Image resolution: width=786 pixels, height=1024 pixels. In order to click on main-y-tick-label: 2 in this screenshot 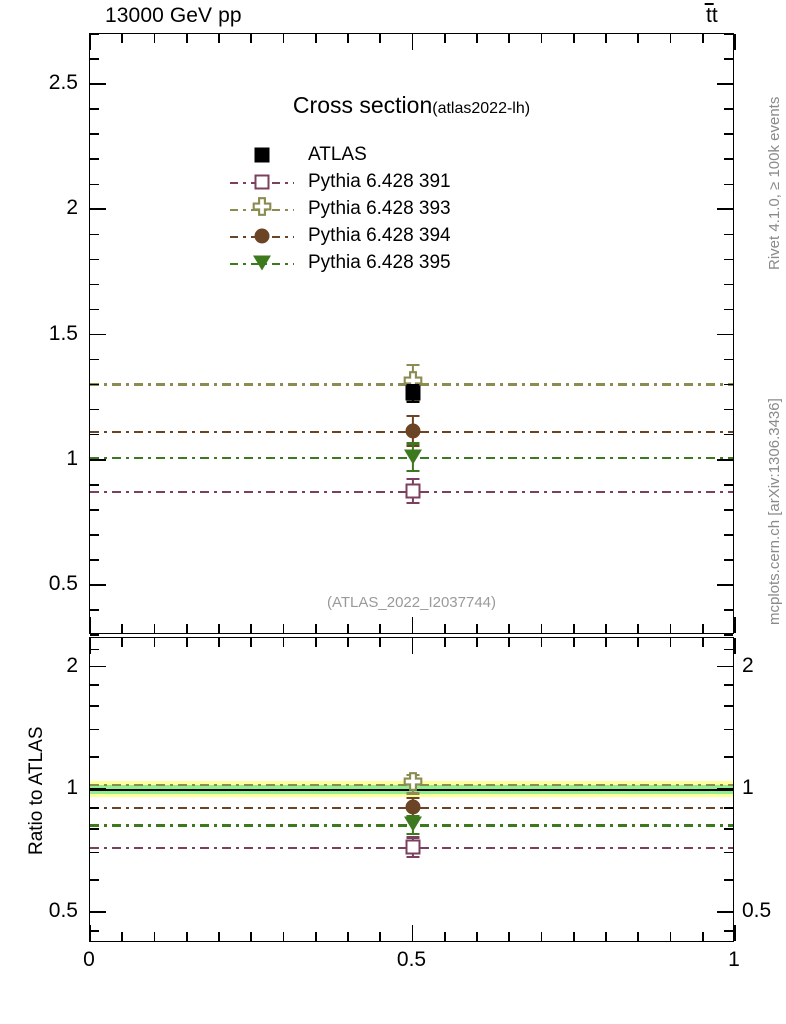, I will do `click(72, 208)`.